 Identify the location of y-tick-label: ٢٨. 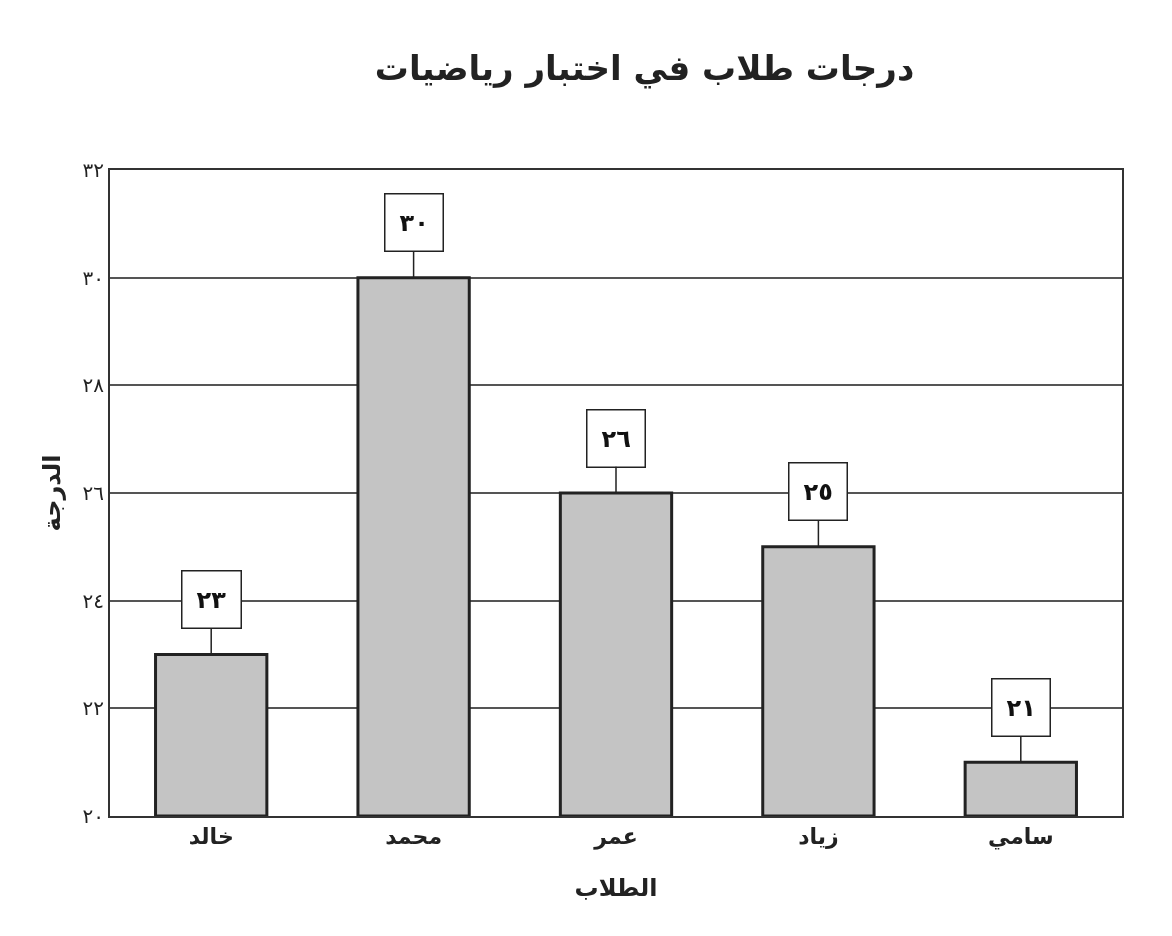
(93, 385).